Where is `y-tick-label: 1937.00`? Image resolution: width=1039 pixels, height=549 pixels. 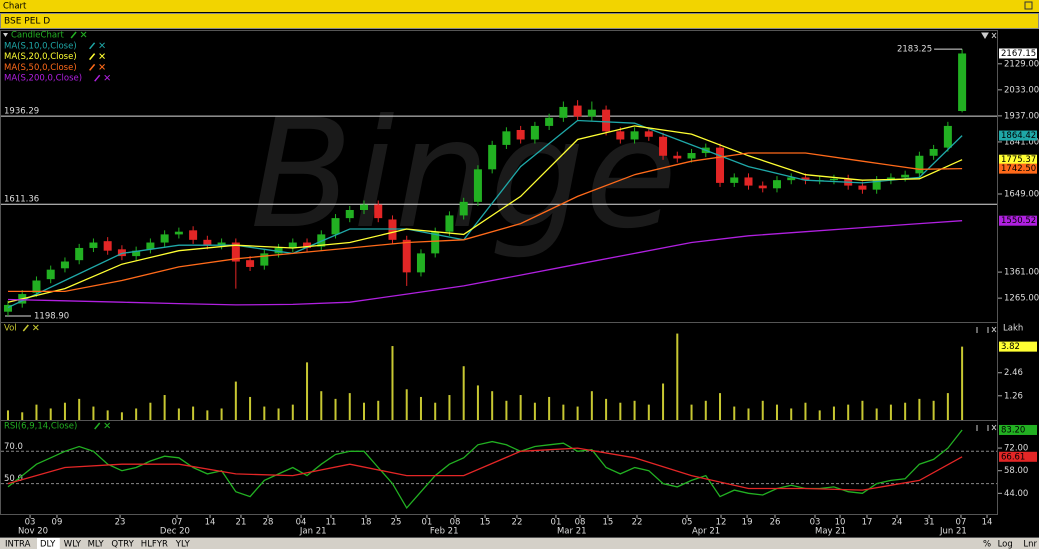 y-tick-label: 1937.00 is located at coordinates (1021, 116).